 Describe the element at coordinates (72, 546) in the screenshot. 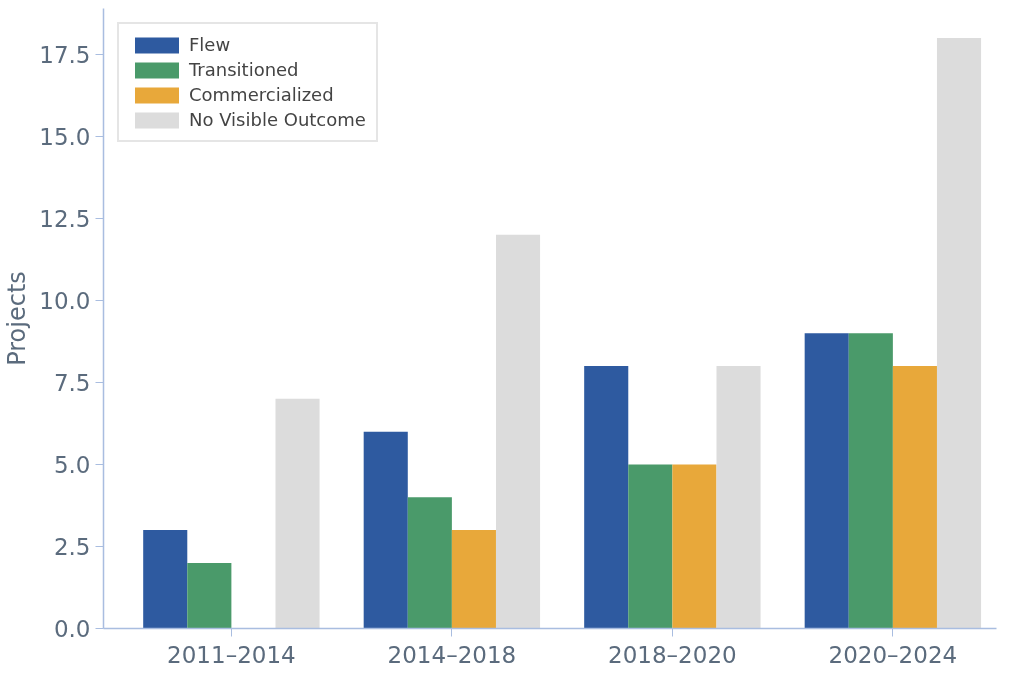

I see `y-tick-label: 2.5` at that location.